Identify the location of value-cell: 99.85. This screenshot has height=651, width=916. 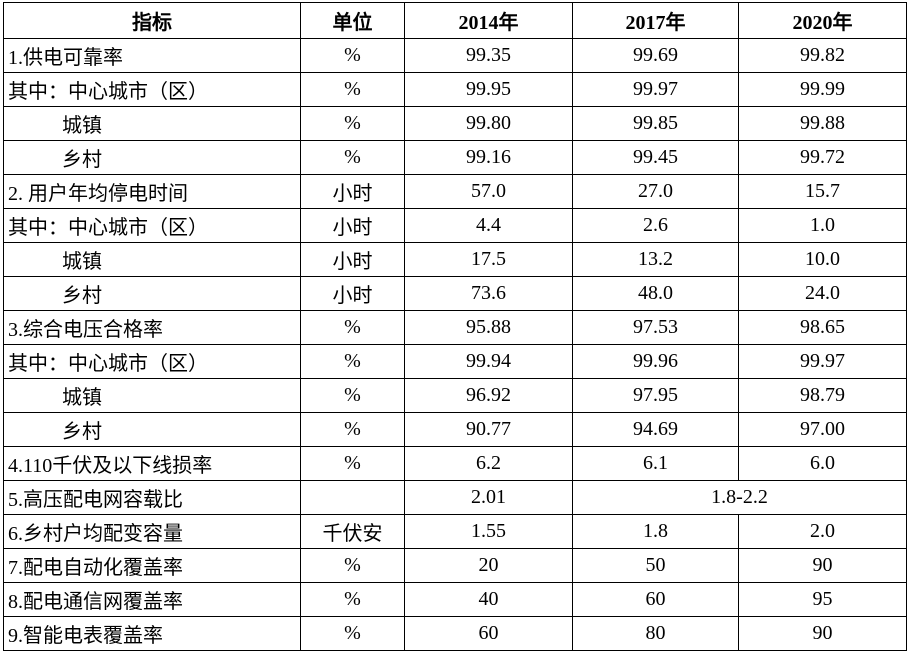
(655, 123).